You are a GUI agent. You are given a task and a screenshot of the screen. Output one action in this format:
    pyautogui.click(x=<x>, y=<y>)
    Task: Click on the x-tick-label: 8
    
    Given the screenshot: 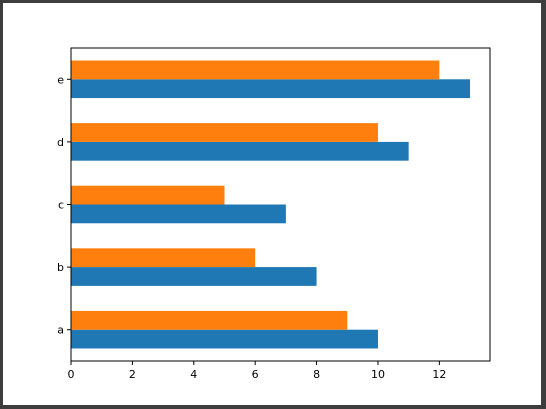 What is the action you would take?
    pyautogui.click(x=316, y=374)
    